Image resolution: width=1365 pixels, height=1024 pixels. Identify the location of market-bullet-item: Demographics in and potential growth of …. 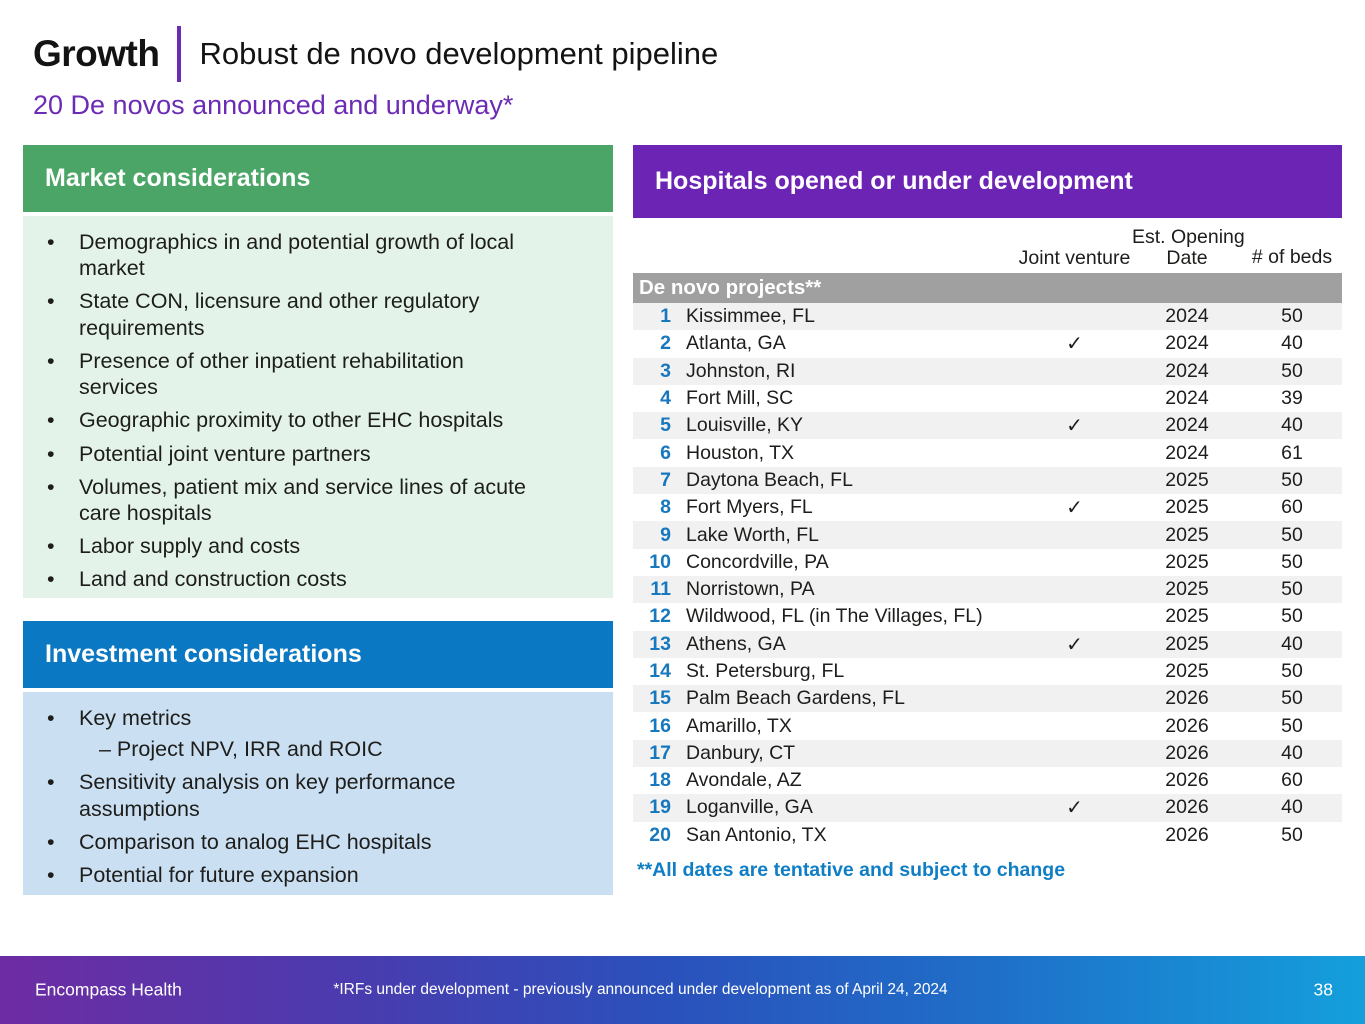
(280, 255).